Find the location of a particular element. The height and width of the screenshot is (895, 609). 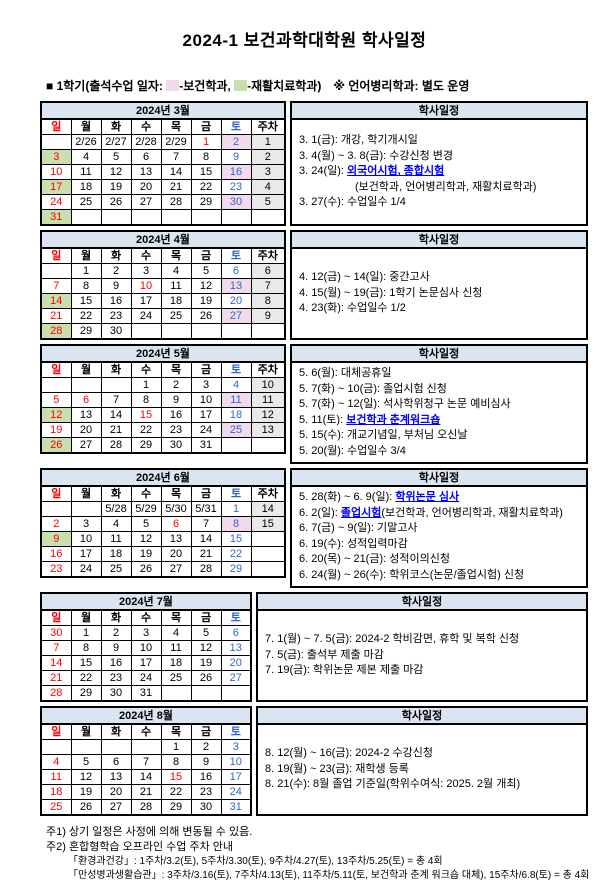

day-cell: 12 is located at coordinates (116, 172).